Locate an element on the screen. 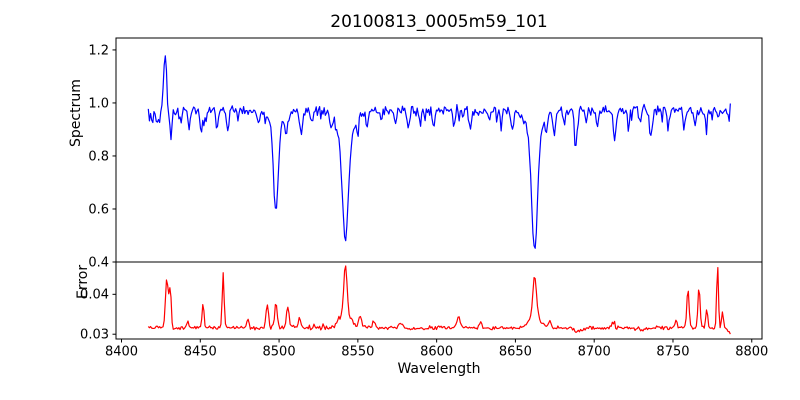 The image size is (800, 400). y-tick-label: 0.03 is located at coordinates (94, 335).